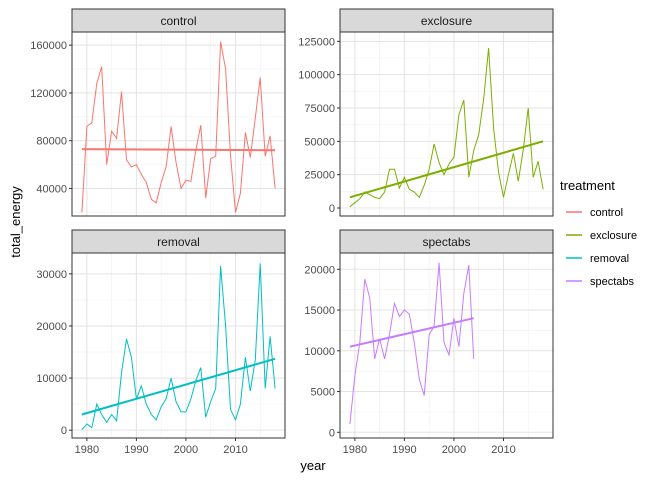  I want to click on legend-label: spectabs, so click(612, 282).